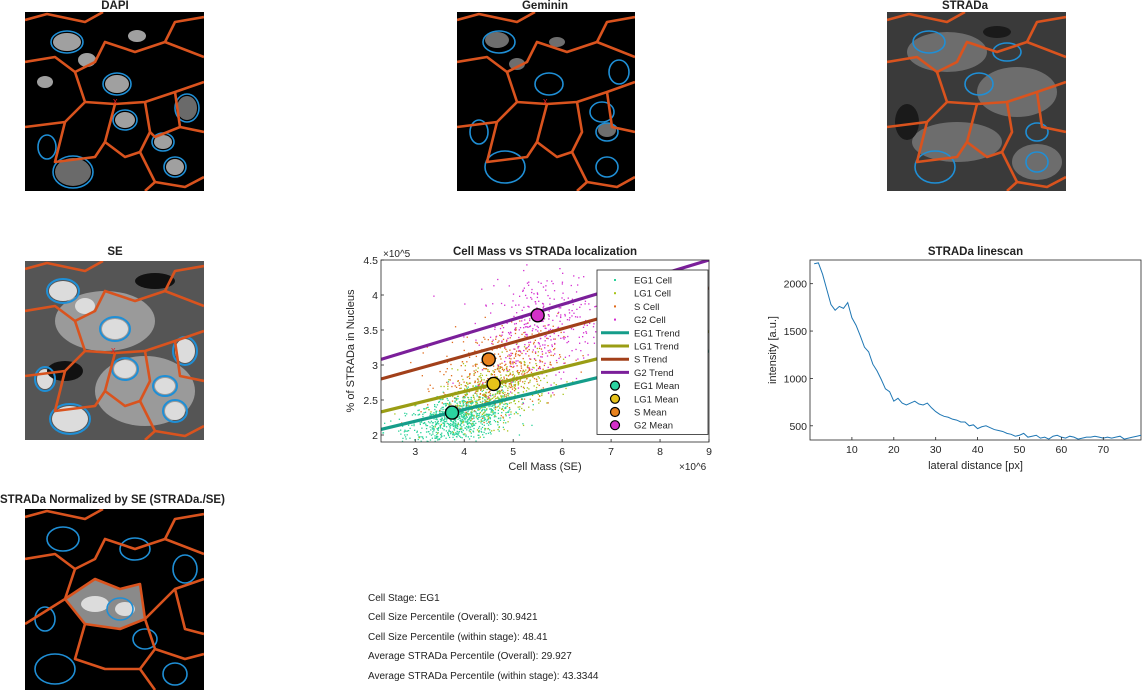 The height and width of the screenshot is (690, 1148). What do you see at coordinates (796, 332) in the screenshot?
I see `linescan-ytick-label: 1500` at bounding box center [796, 332].